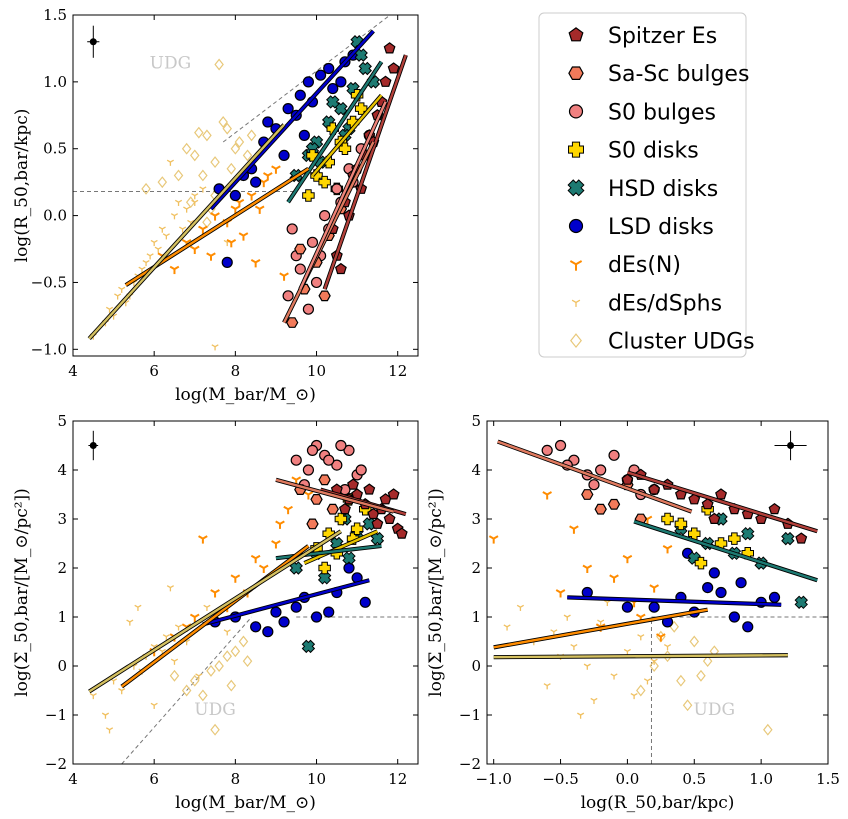 The height and width of the screenshot is (819, 848). Describe the element at coordinates (694, 779) in the screenshot. I see `x-tick-label: 0.5` at that location.